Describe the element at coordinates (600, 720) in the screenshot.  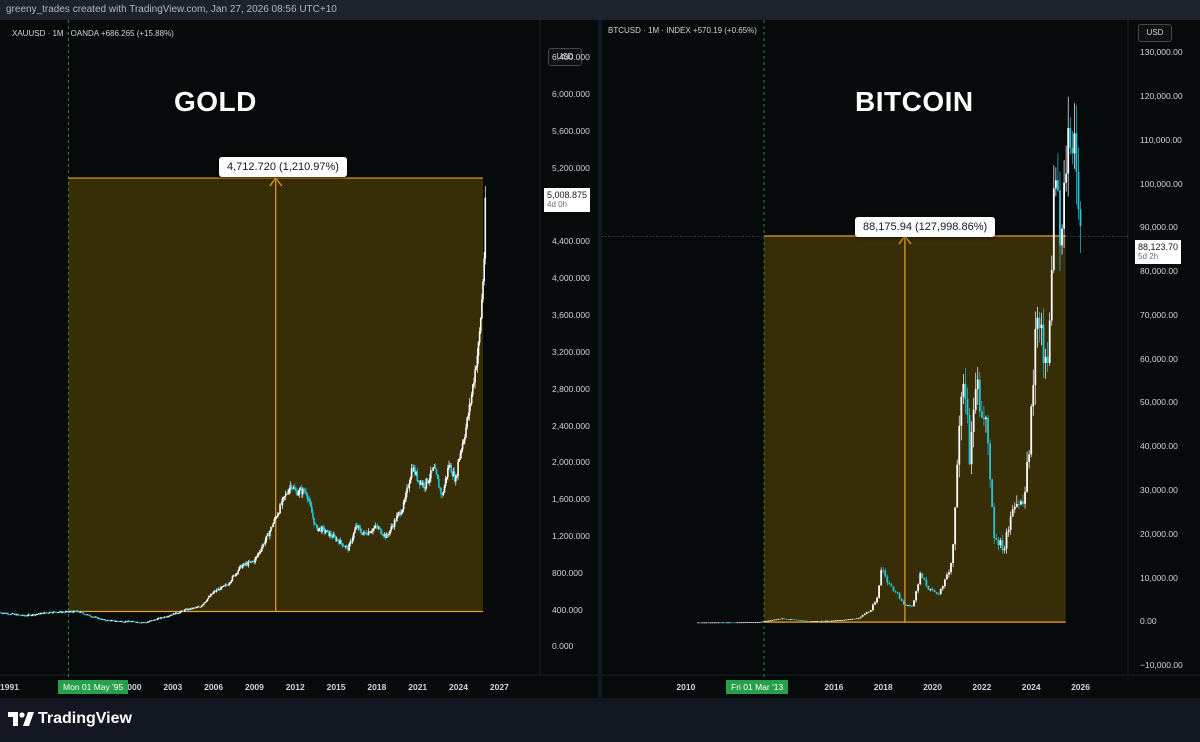
I see `footer: TradingView` at that location.